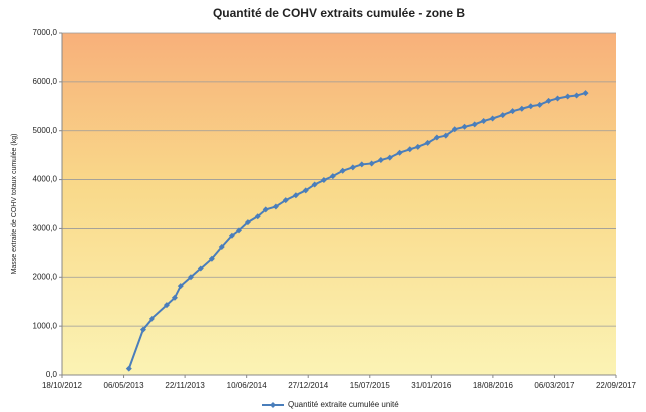 The width and height of the screenshot is (646, 412). What do you see at coordinates (62, 385) in the screenshot?
I see `x-tick-label: 18/10/2012` at bounding box center [62, 385].